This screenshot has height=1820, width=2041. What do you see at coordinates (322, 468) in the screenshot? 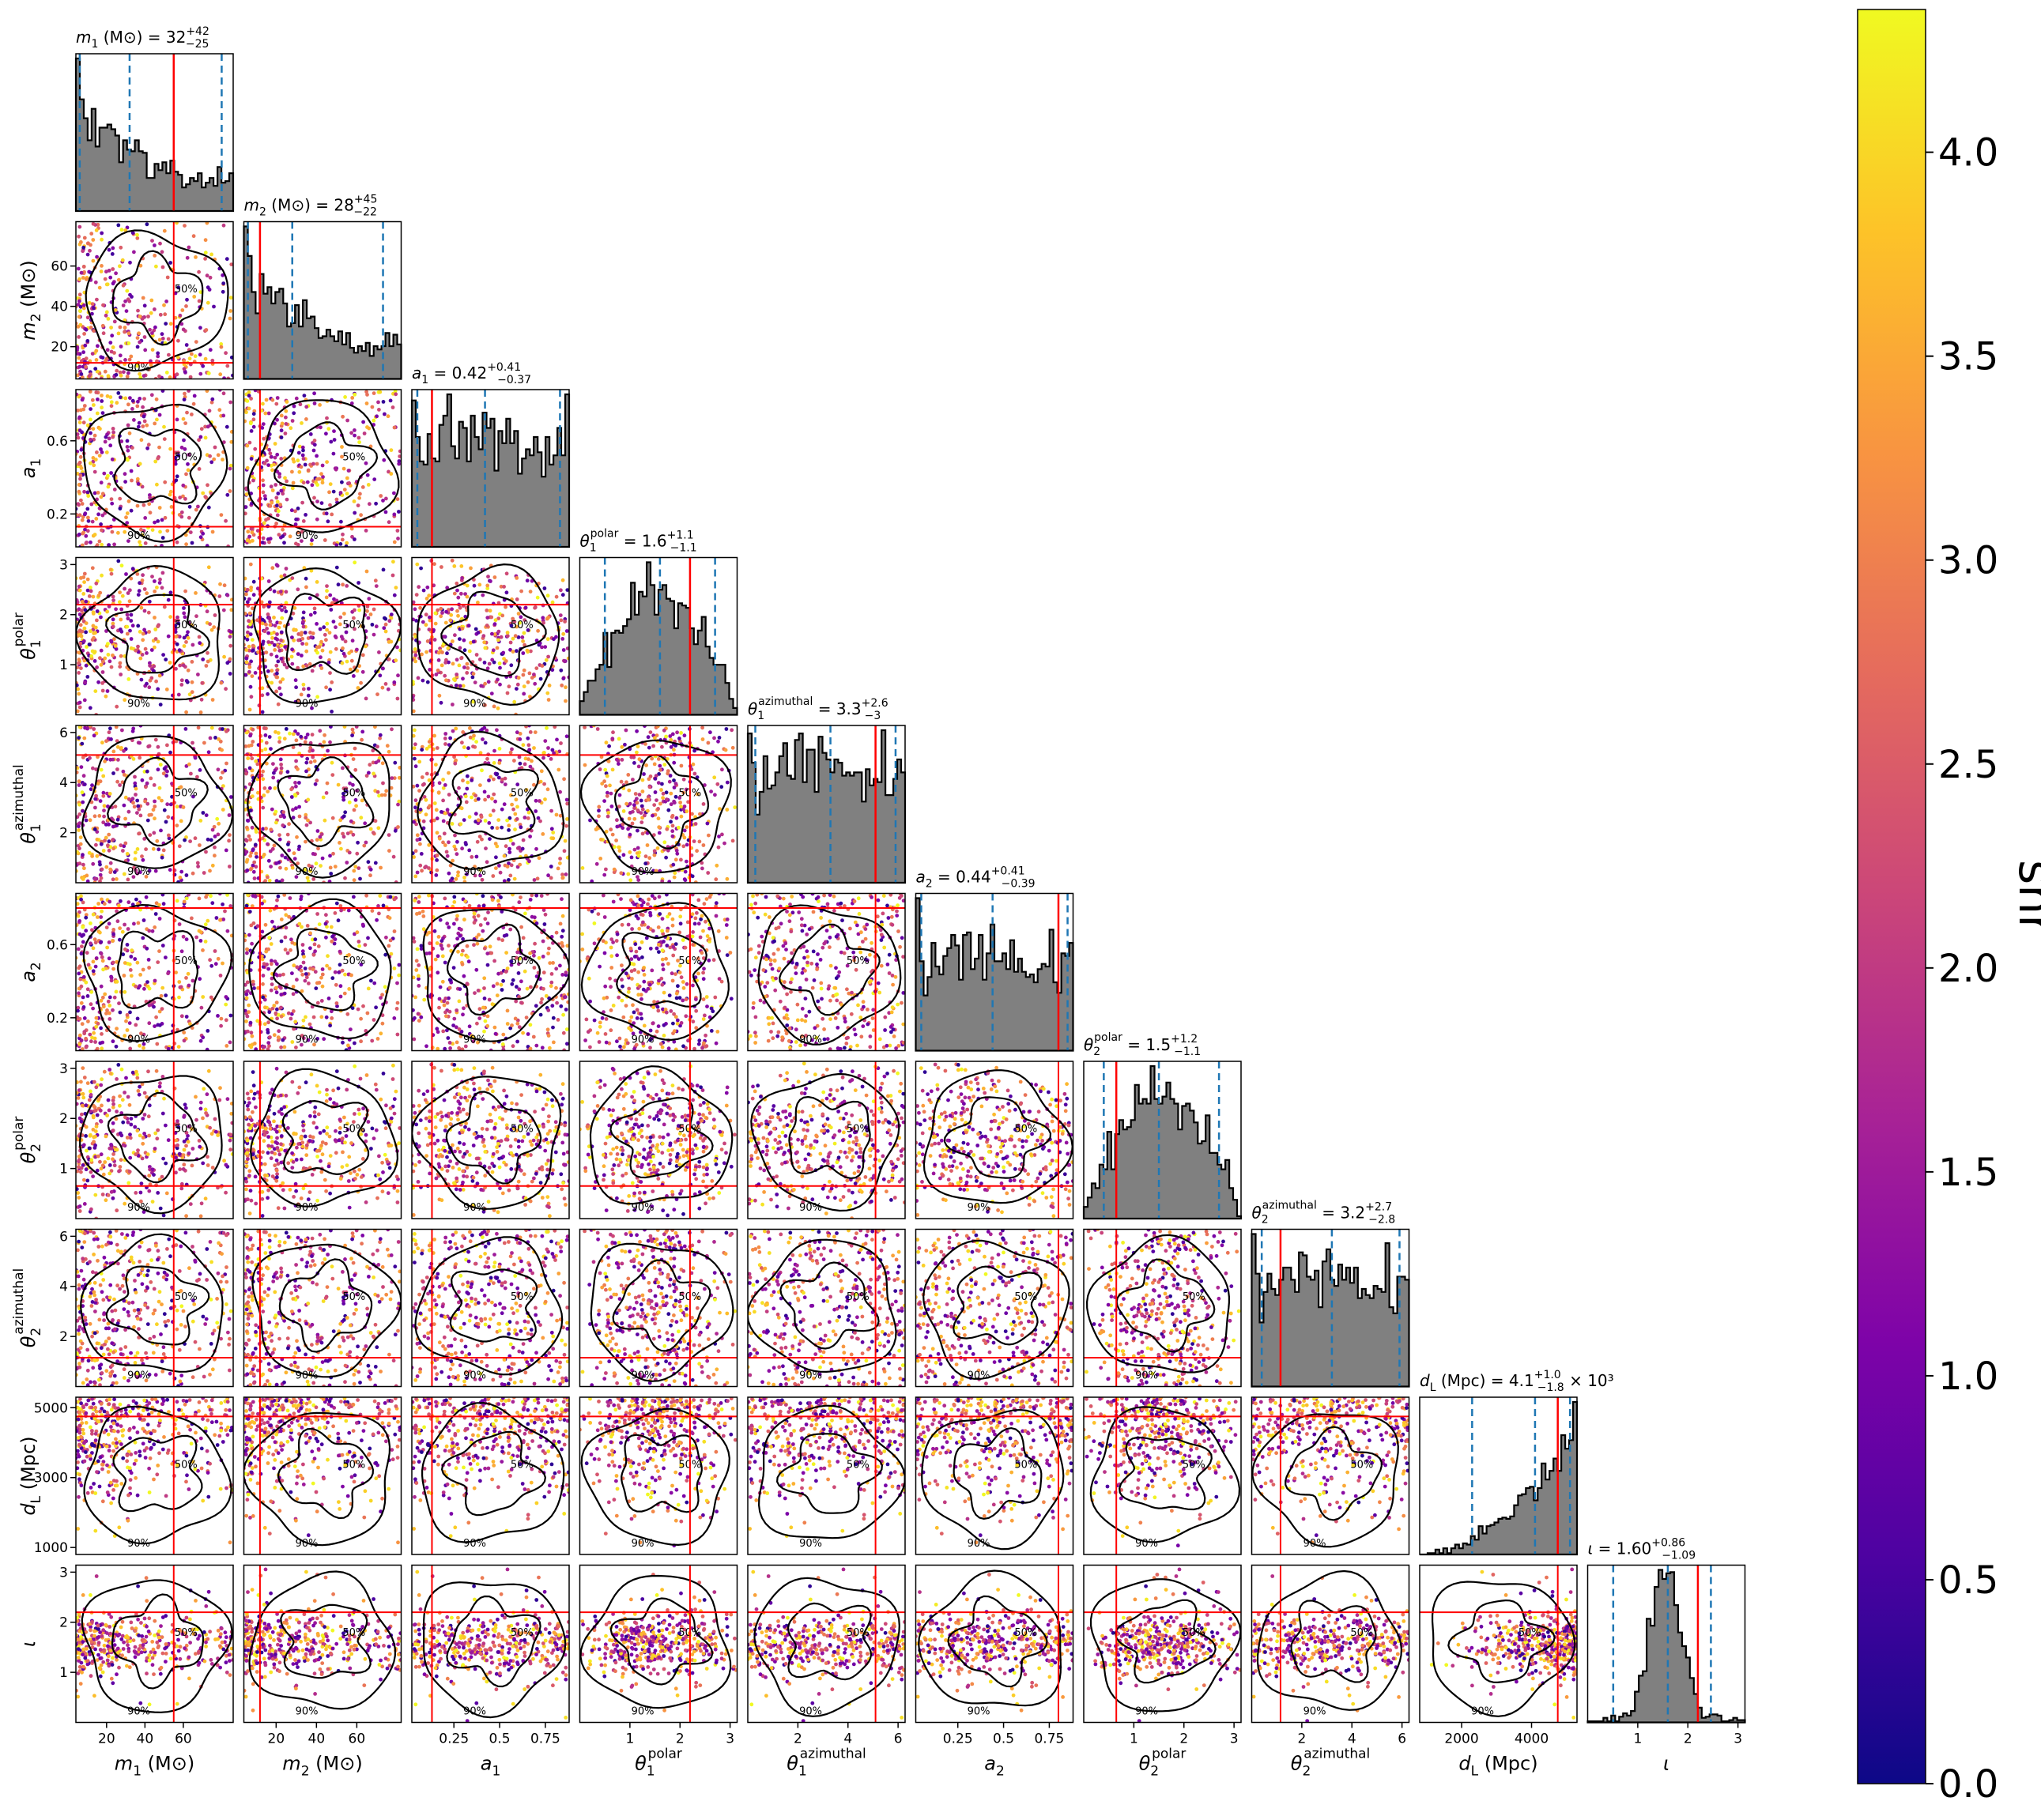
I see `panel-frame` at bounding box center [322, 468].